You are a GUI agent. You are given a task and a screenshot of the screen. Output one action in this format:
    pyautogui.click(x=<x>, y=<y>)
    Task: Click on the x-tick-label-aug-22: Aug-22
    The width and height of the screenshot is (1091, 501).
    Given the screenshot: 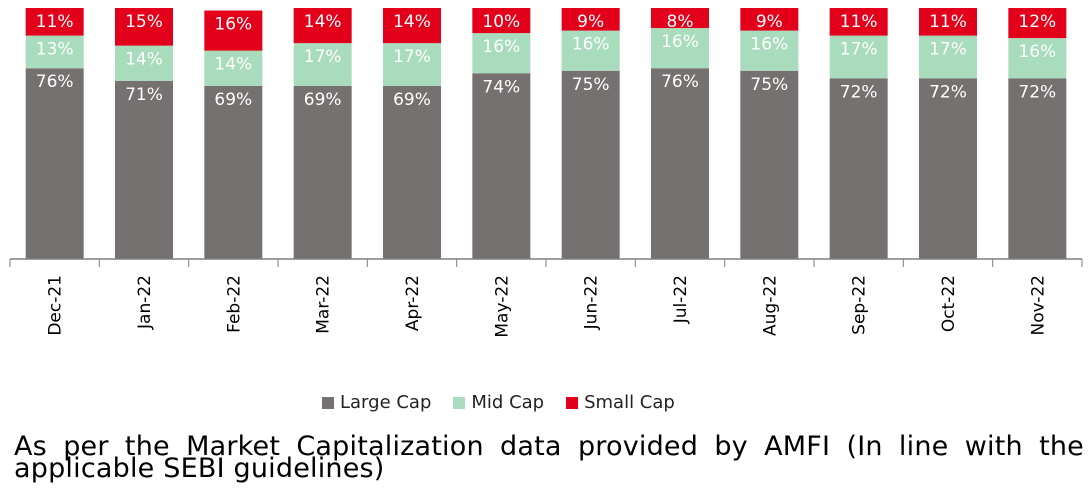 What is the action you would take?
    pyautogui.click(x=770, y=305)
    